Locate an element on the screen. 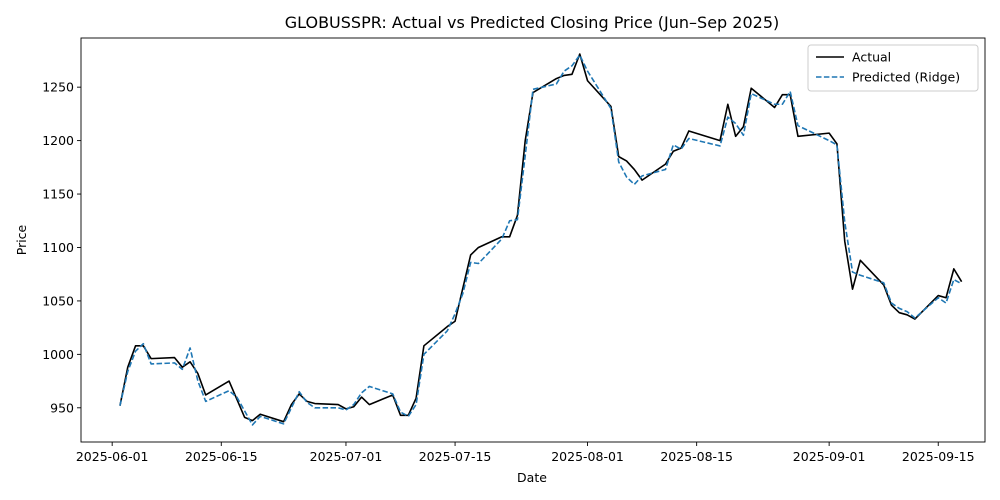  x-tick-label: 2025-08-15 is located at coordinates (696, 456).